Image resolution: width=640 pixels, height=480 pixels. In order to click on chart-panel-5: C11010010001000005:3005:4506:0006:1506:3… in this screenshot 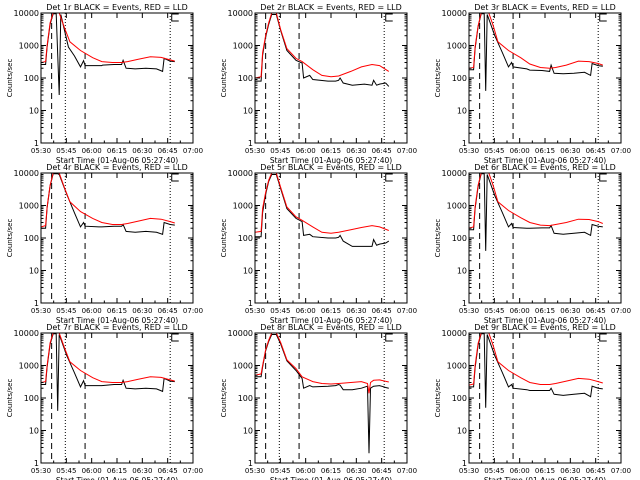, I will do `click(318, 244)`.